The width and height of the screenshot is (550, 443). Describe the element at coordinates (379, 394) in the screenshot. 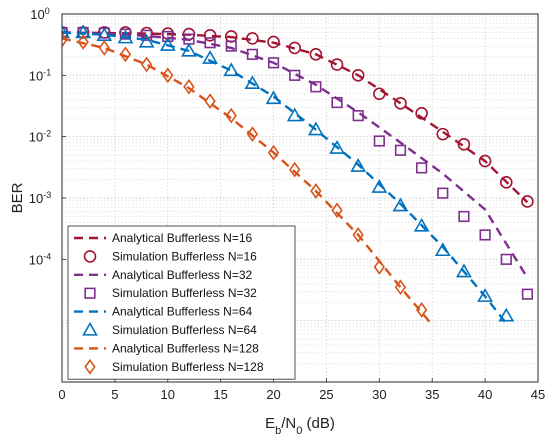

I see `x-tick-label: 30` at that location.